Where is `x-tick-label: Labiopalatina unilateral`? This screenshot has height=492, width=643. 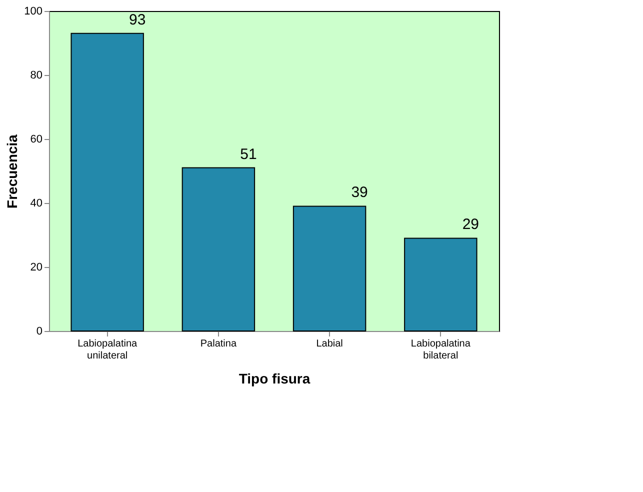 x-tick-label: Labiopalatina unilateral is located at coordinates (108, 350).